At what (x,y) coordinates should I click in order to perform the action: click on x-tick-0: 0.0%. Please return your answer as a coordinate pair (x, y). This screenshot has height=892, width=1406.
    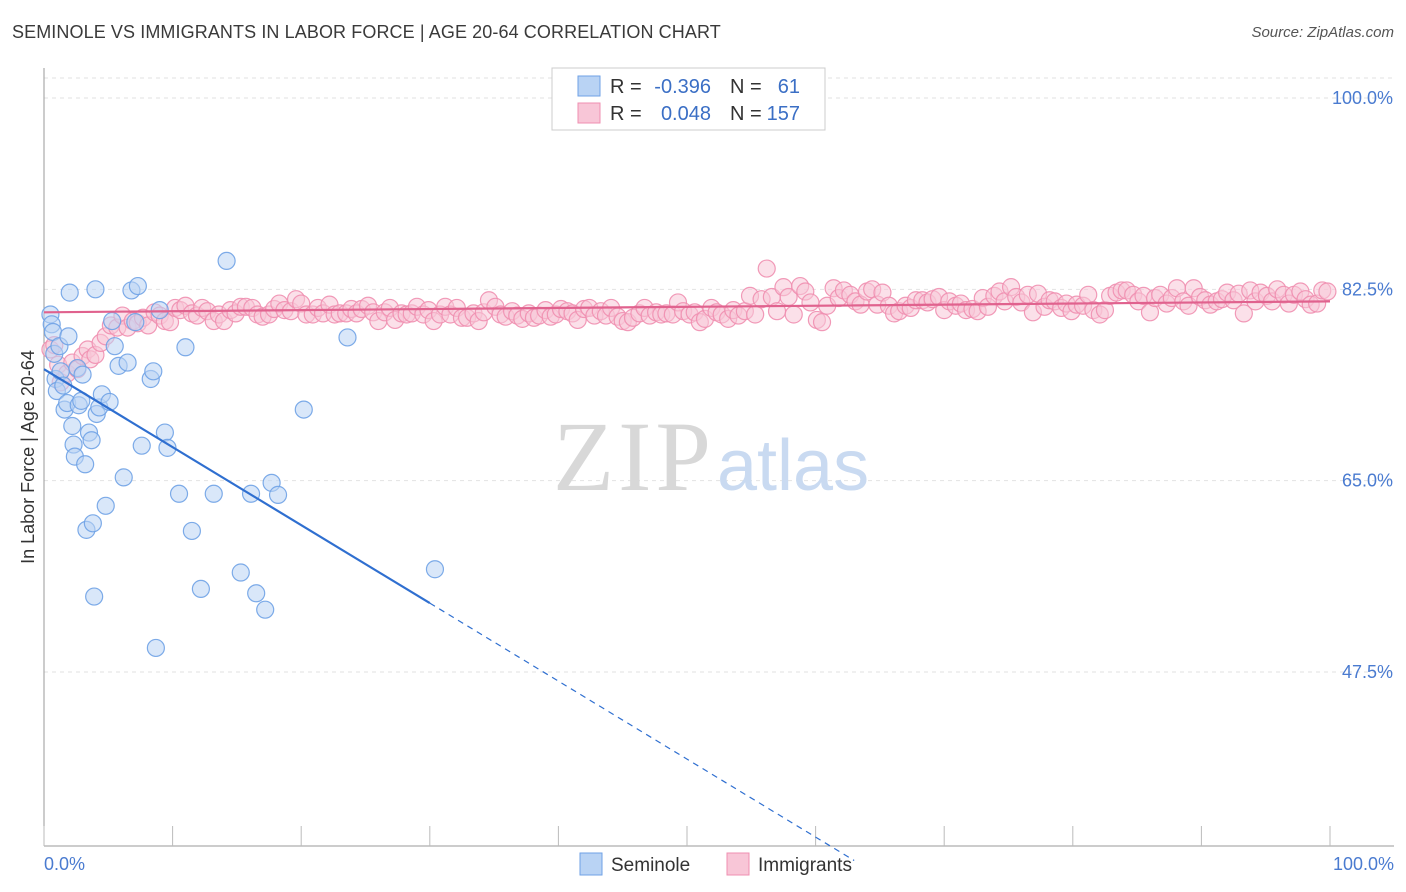
    Looking at the image, I should click on (64, 864).